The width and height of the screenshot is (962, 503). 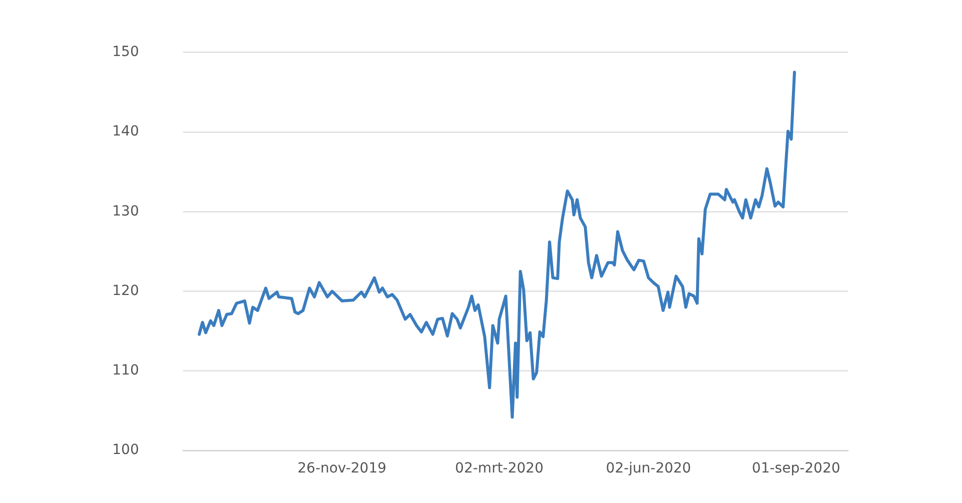 What do you see at coordinates (125, 370) in the screenshot?
I see `y-tick-label: 110` at bounding box center [125, 370].